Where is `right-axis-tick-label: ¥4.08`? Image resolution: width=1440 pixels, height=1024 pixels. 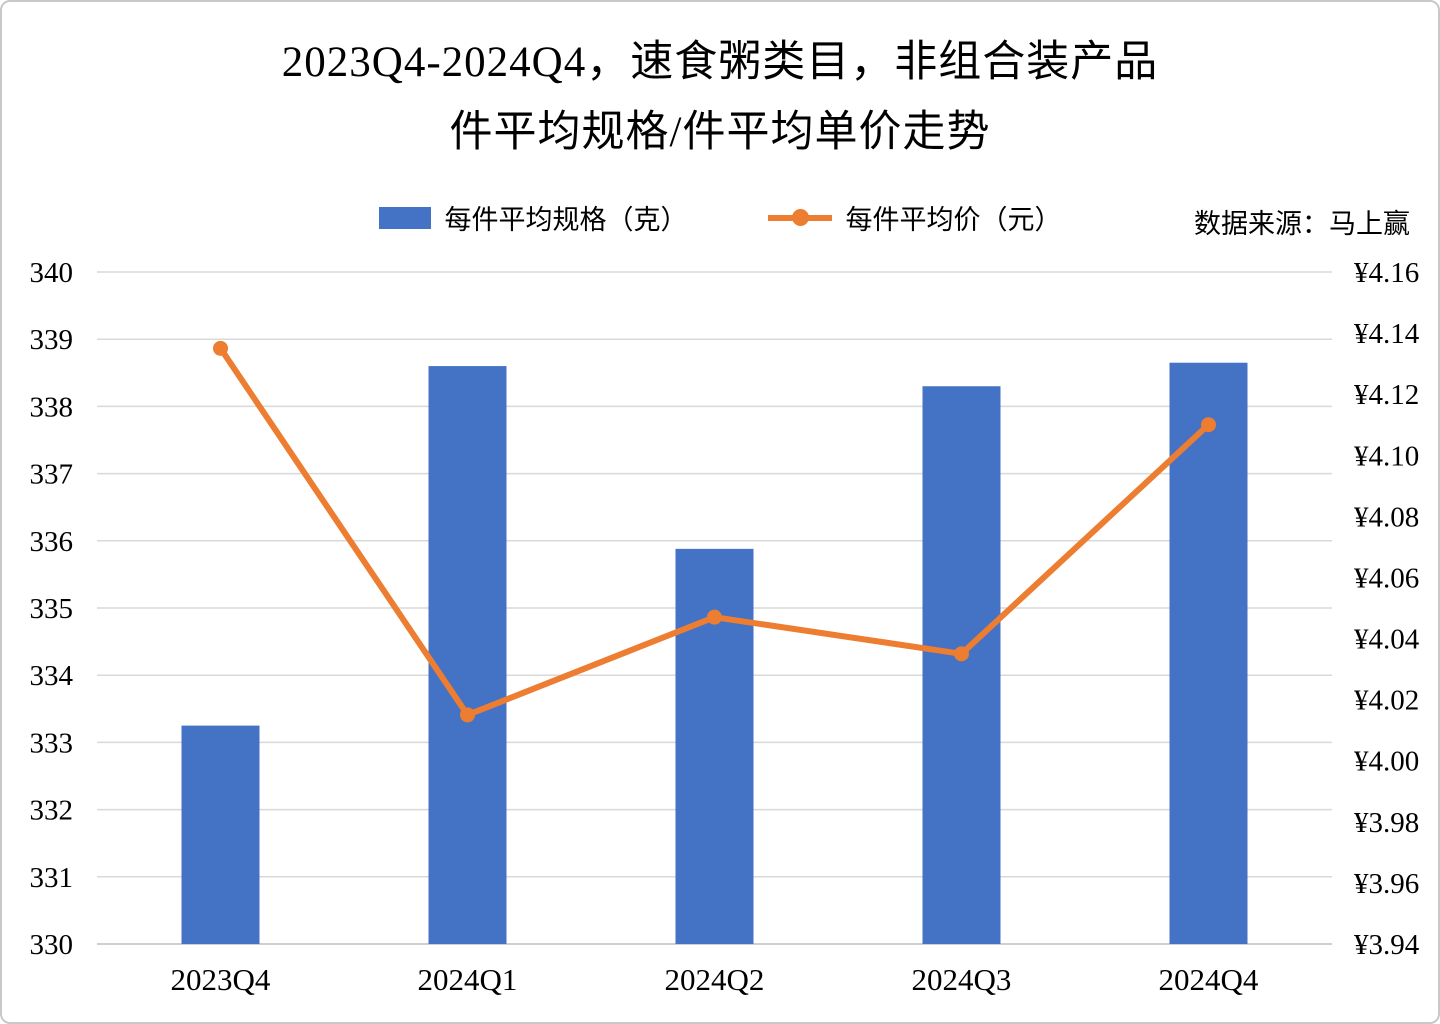
right-axis-tick-label: ¥4.08 is located at coordinates (1386, 517).